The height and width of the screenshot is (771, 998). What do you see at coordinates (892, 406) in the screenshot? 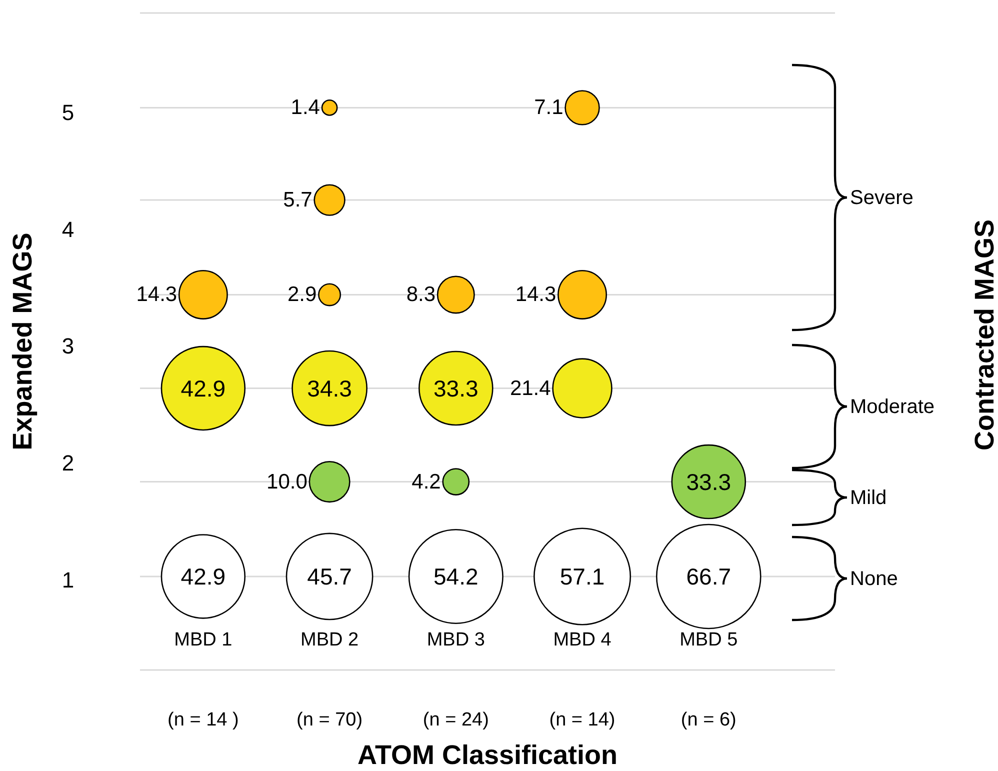
I see `text: Moderate` at bounding box center [892, 406].